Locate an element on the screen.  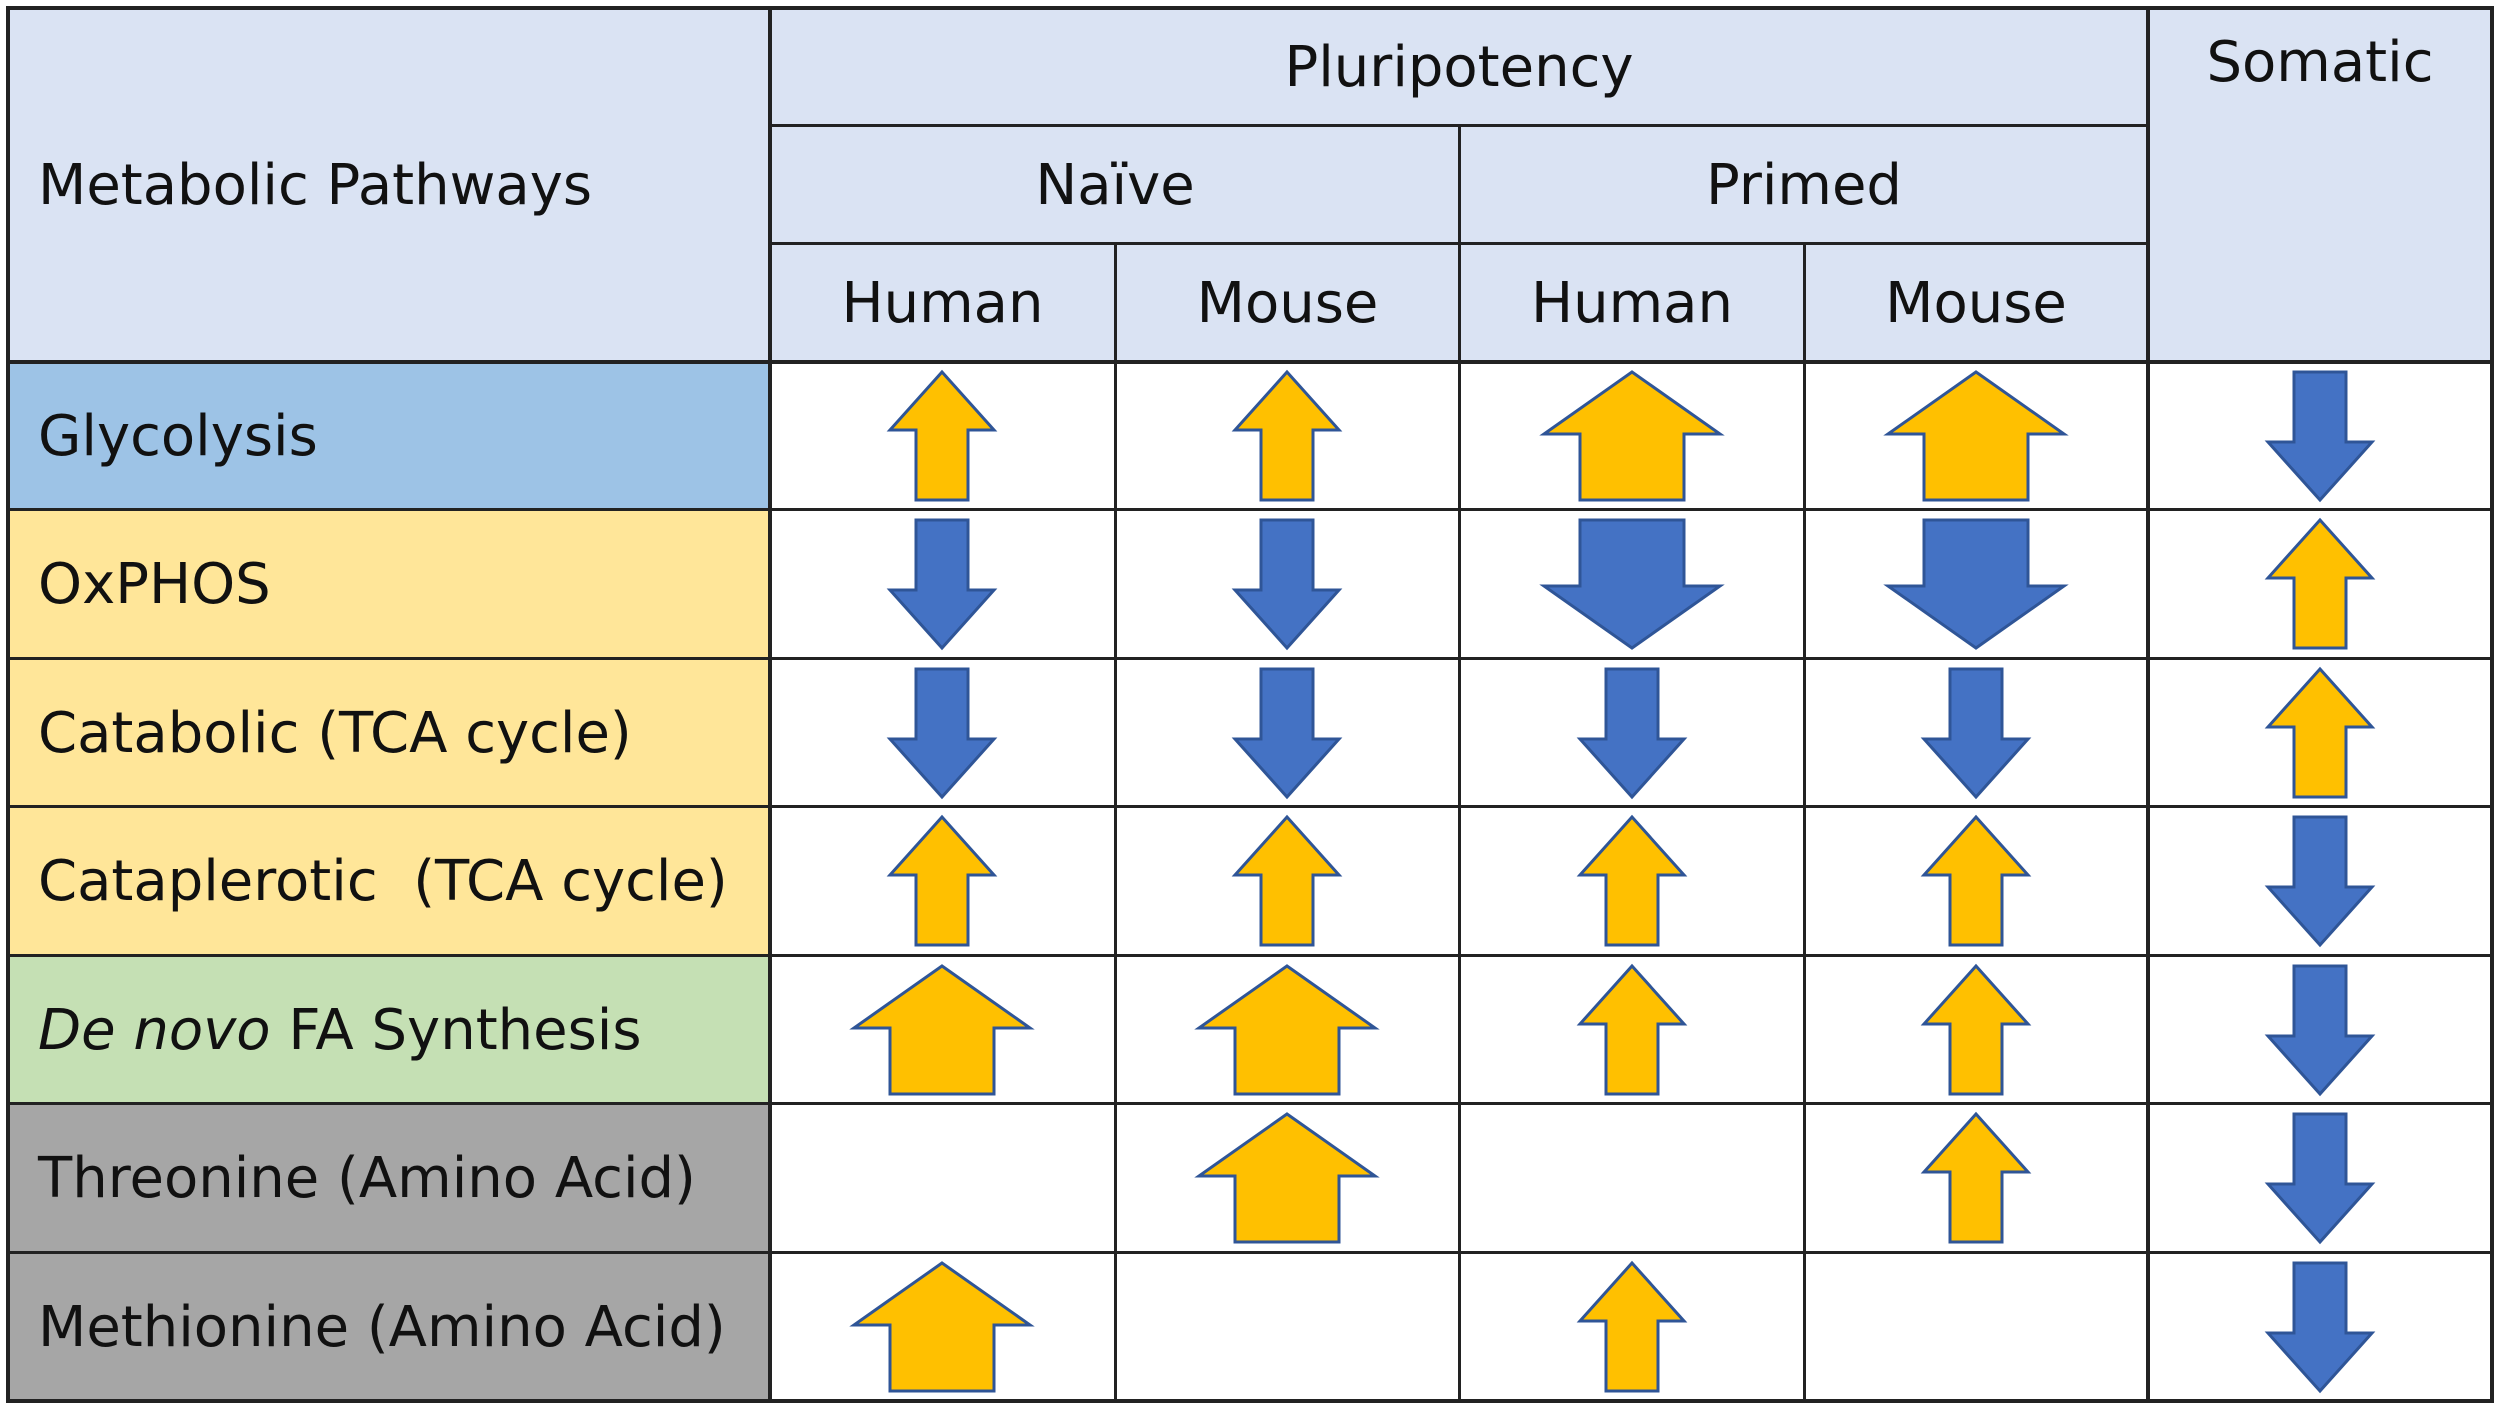
grid-v-right is located at coordinates (2492, 704).